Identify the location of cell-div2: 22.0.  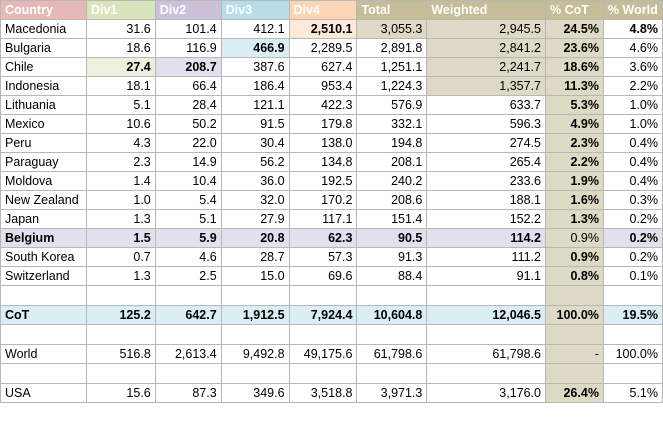
(188, 143).